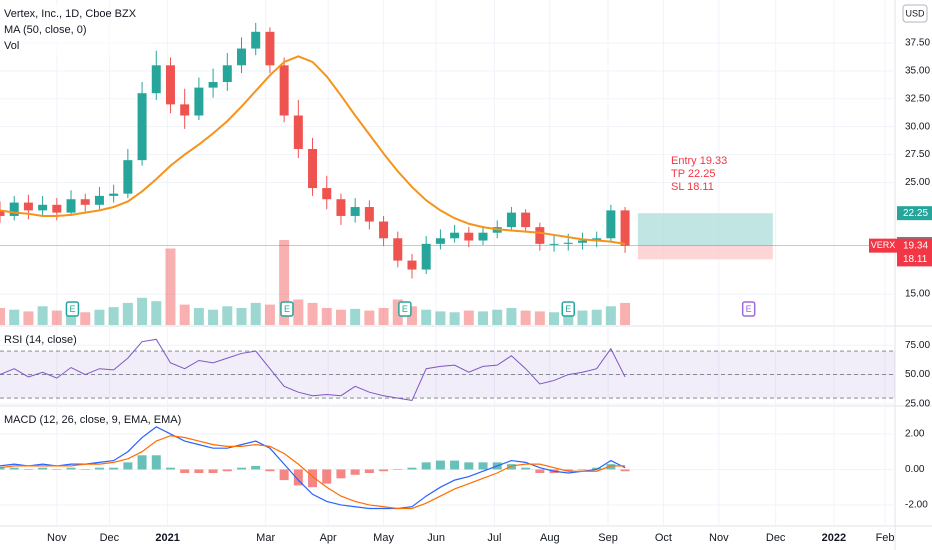  I want to click on earnings-marker, so click(748, 309).